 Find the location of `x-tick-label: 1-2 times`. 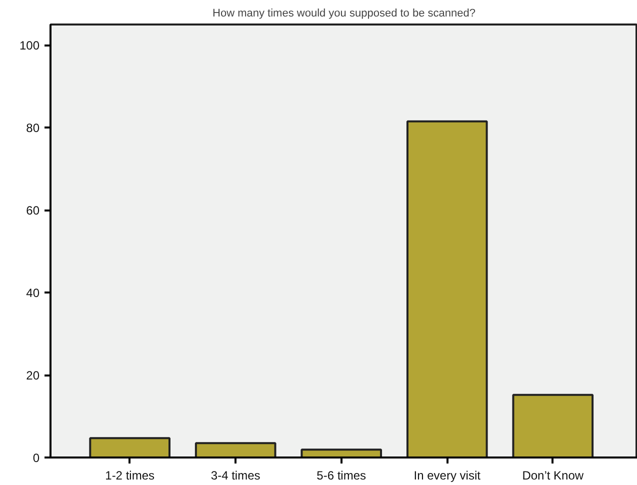

x-tick-label: 1-2 times is located at coordinates (130, 475).